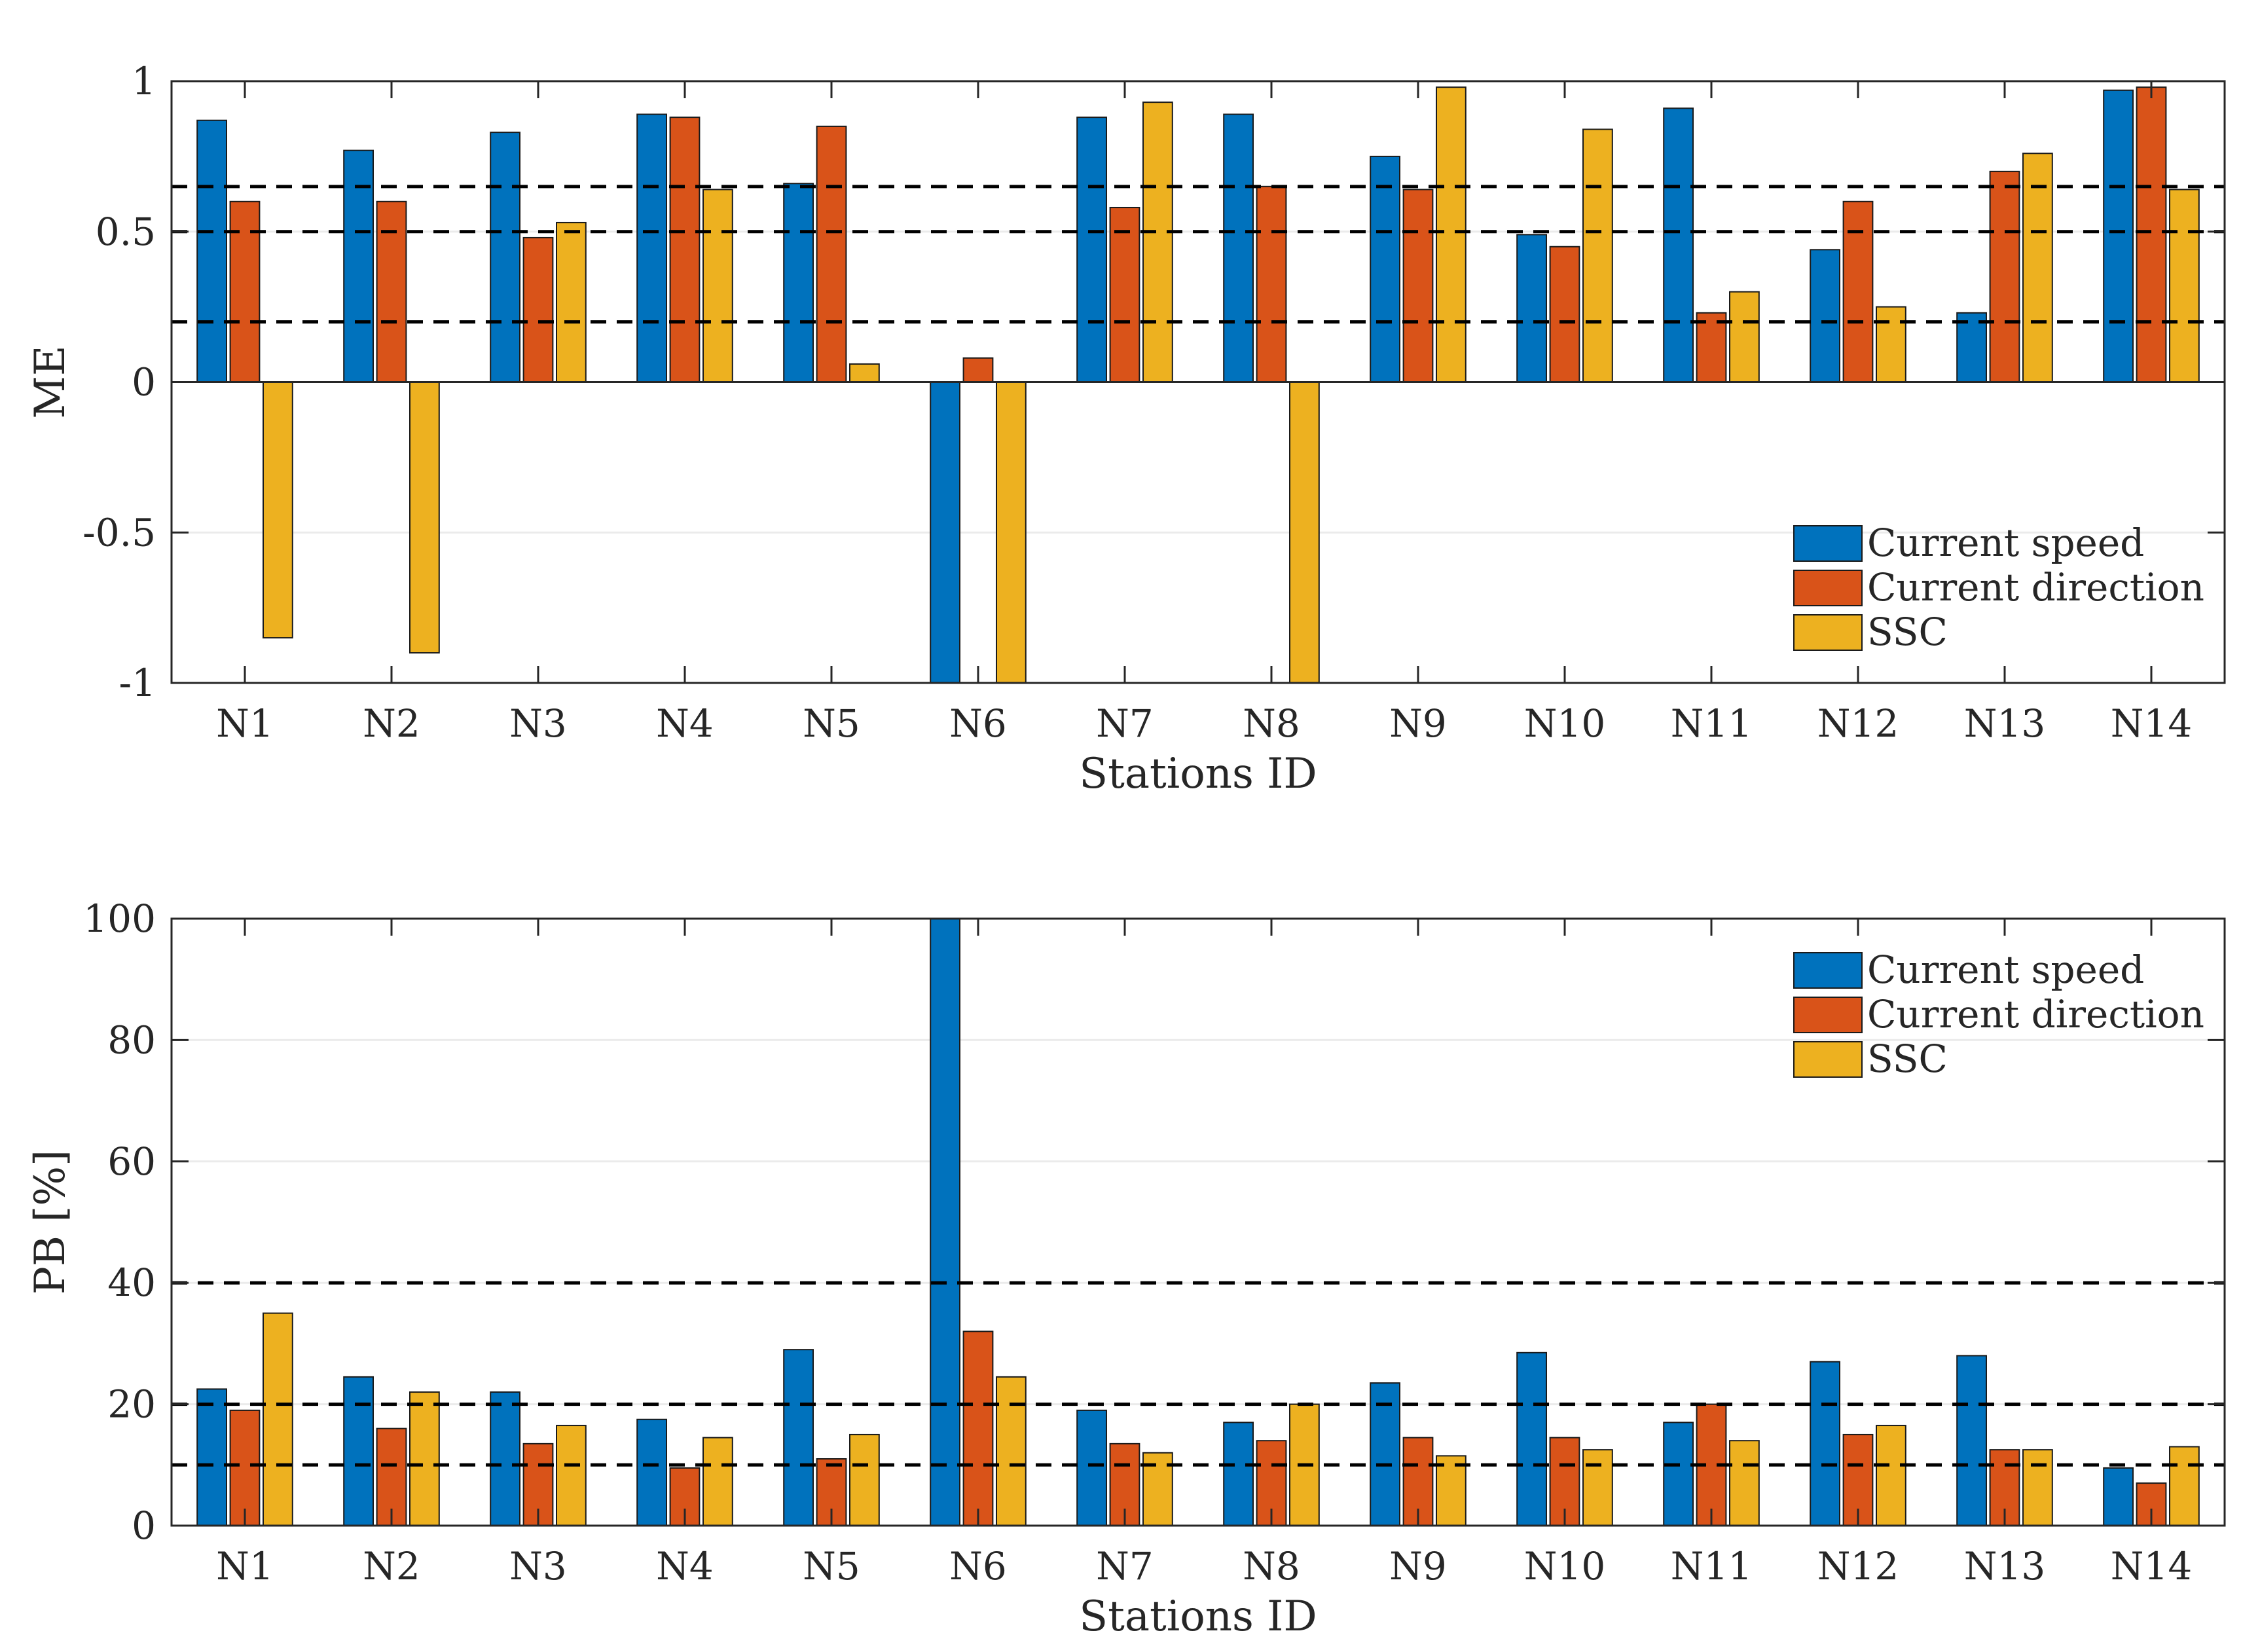  Describe the element at coordinates (119, 918) in the screenshot. I see `y-tick-label: 100` at that location.